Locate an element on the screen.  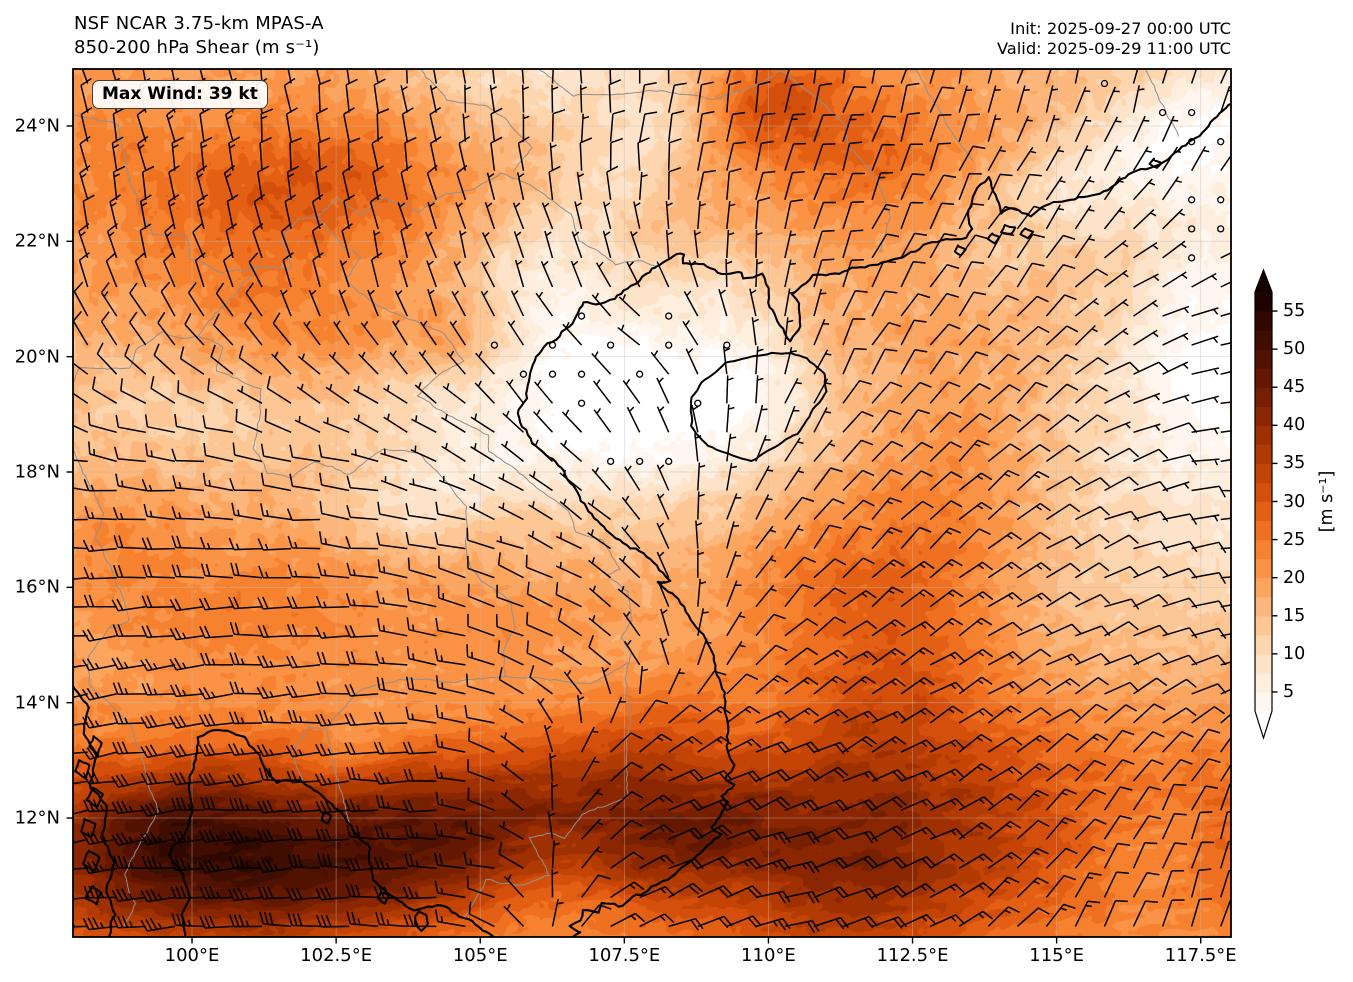
colorbar-tick-label: 5 is located at coordinates (1289, 691).